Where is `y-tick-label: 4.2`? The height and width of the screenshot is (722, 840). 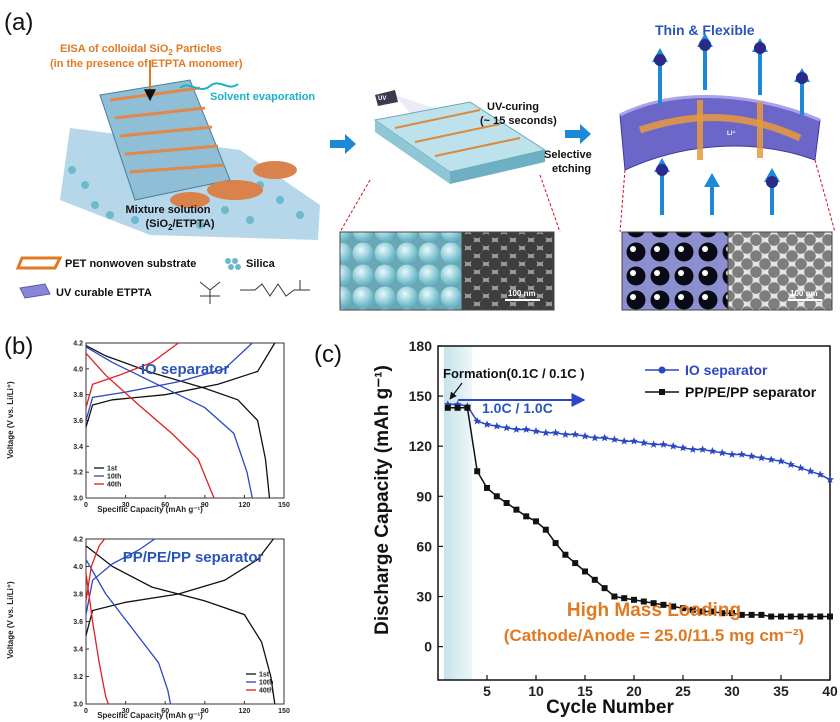
y-tick-label: 4.2 is located at coordinates (78, 540).